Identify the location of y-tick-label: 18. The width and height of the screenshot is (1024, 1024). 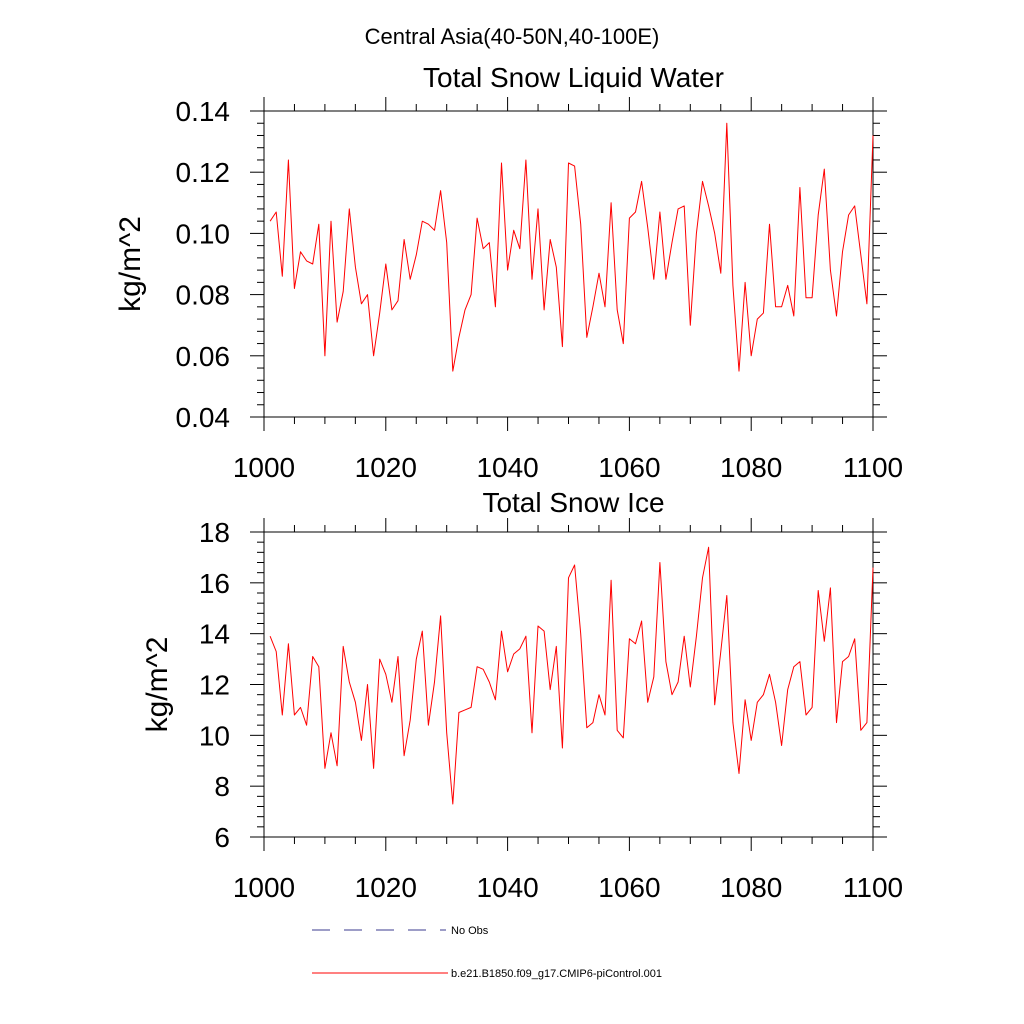
(214, 532).